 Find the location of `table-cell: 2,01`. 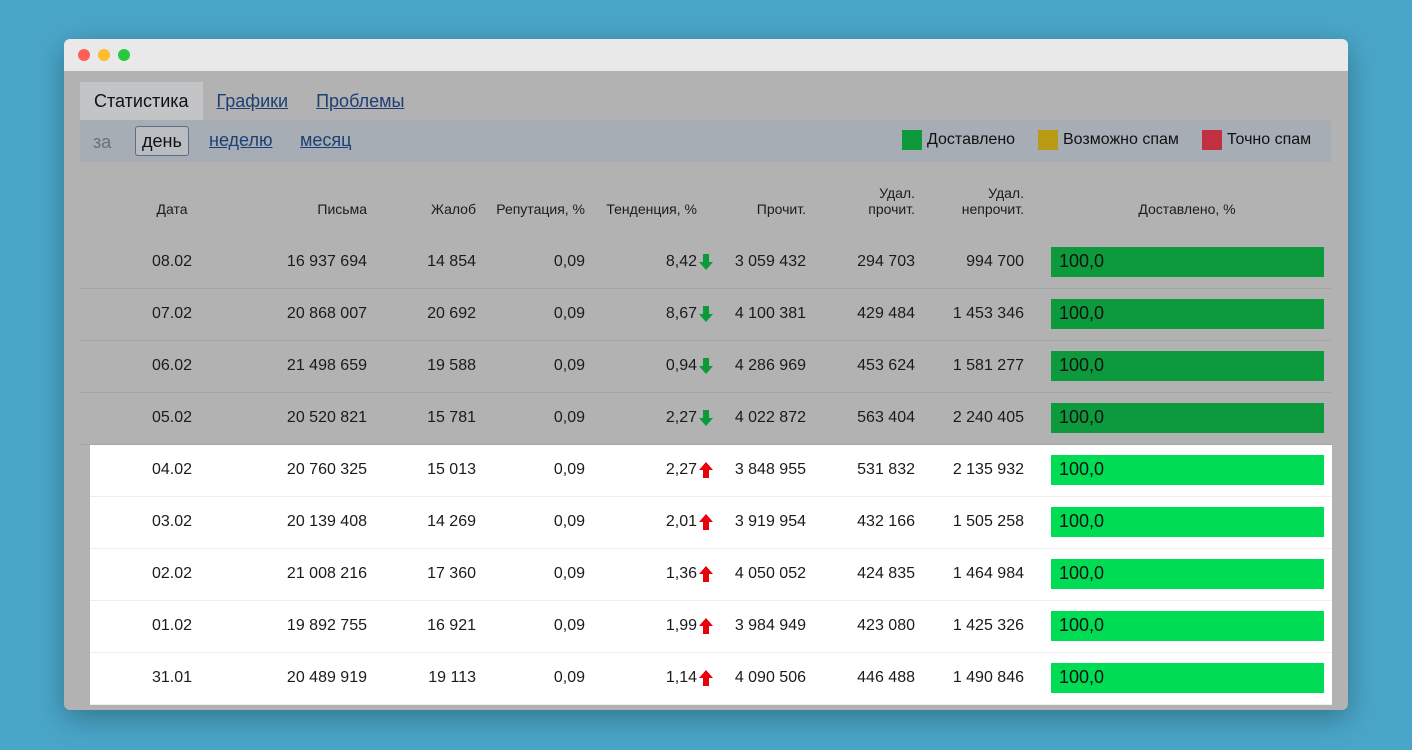

table-cell: 2,01 is located at coordinates (681, 521).